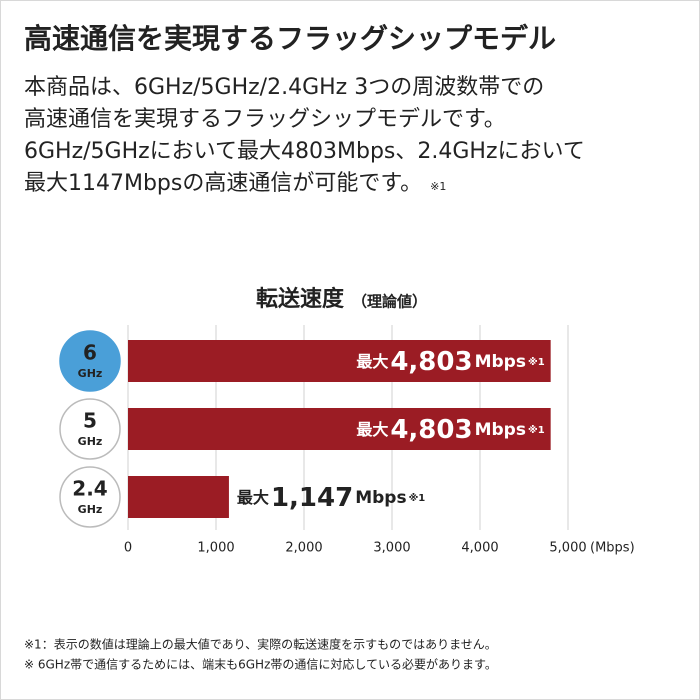 Image resolution: width=700 pixels, height=700 pixels. Describe the element at coordinates (567, 548) in the screenshot. I see `x-tick-label: 5,000` at that location.